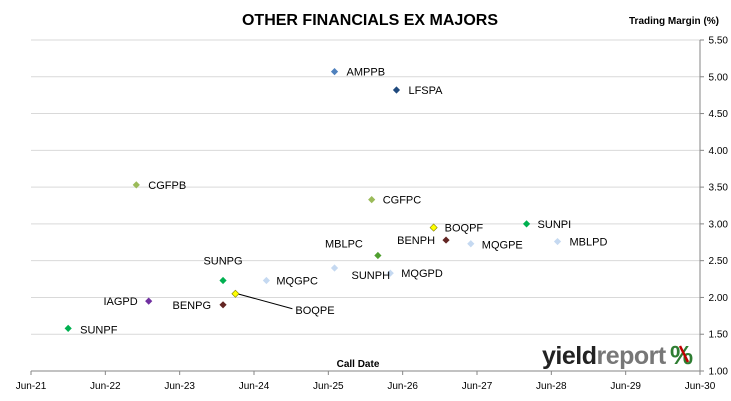 This screenshot has height=401, width=731. Describe the element at coordinates (334, 268) in the screenshot. I see `data-point-sunph` at that location.